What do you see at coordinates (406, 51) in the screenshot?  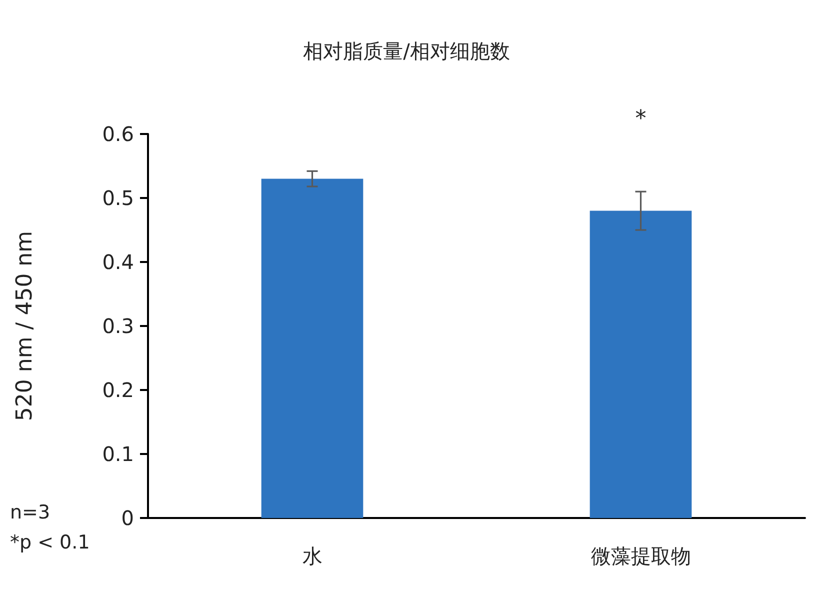 I see `chart-title: 相对脂质量/相对细胞数` at bounding box center [406, 51].